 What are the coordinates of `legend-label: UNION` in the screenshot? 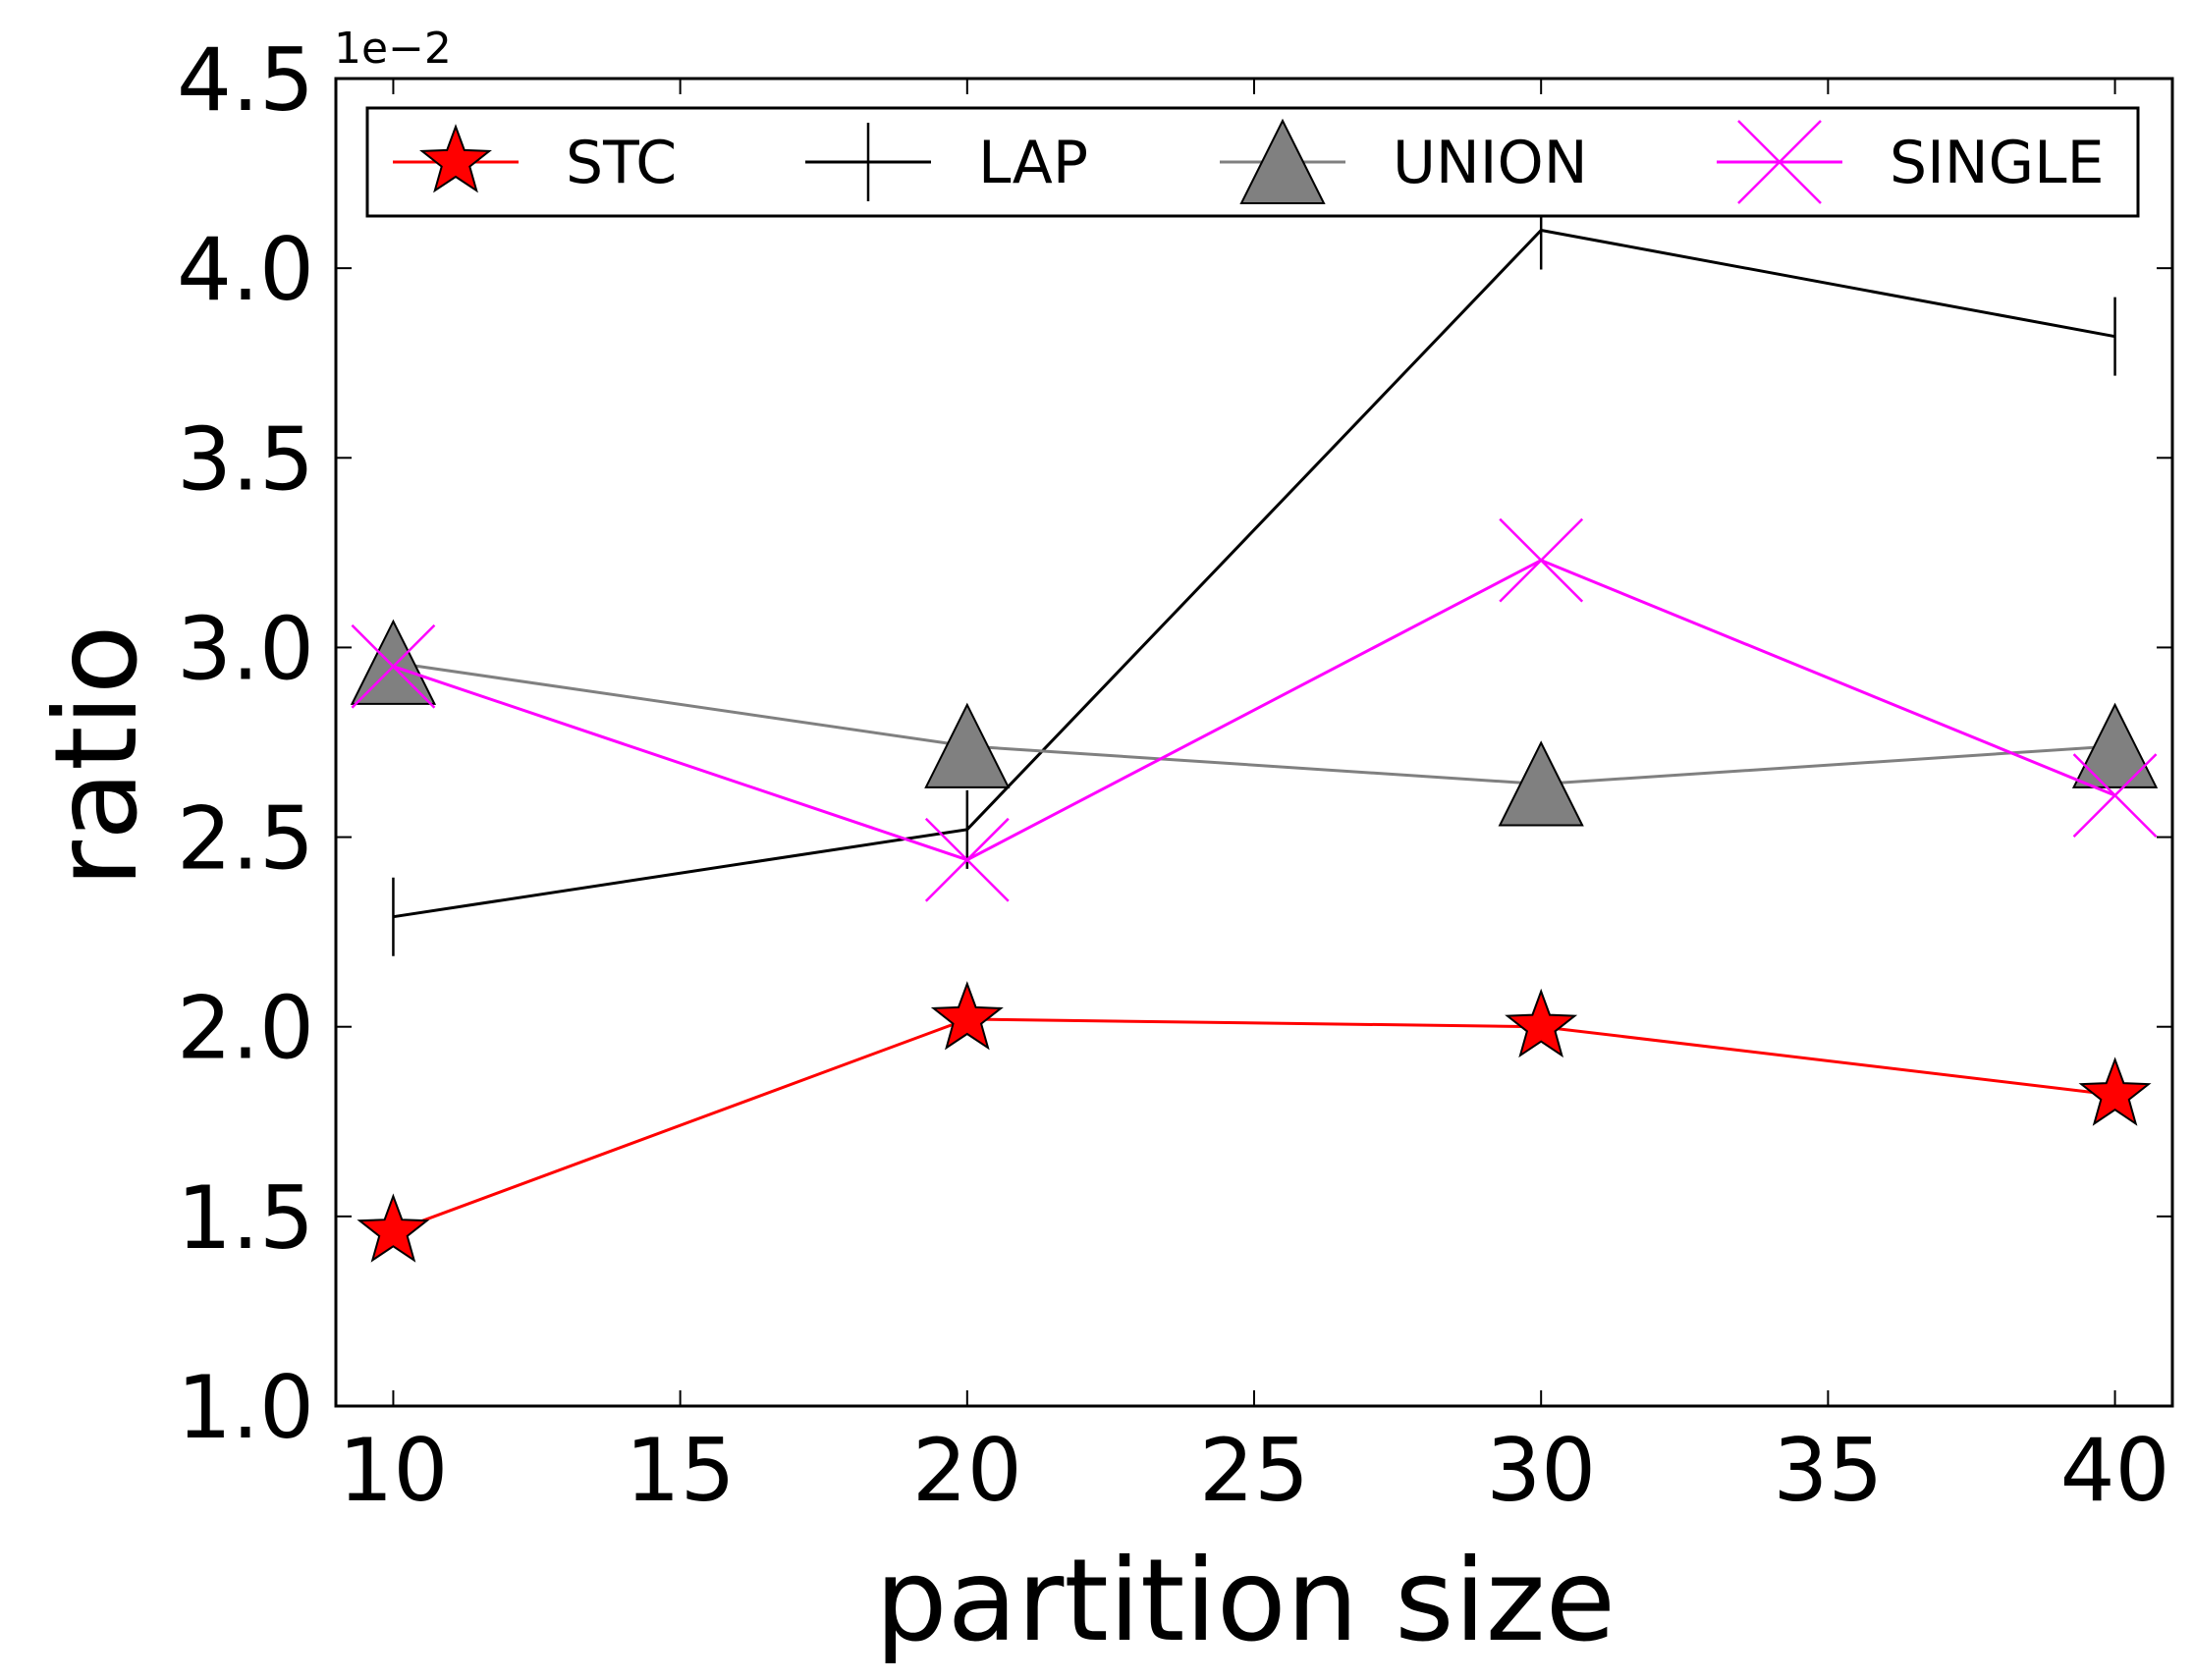 It's located at (1491, 163).